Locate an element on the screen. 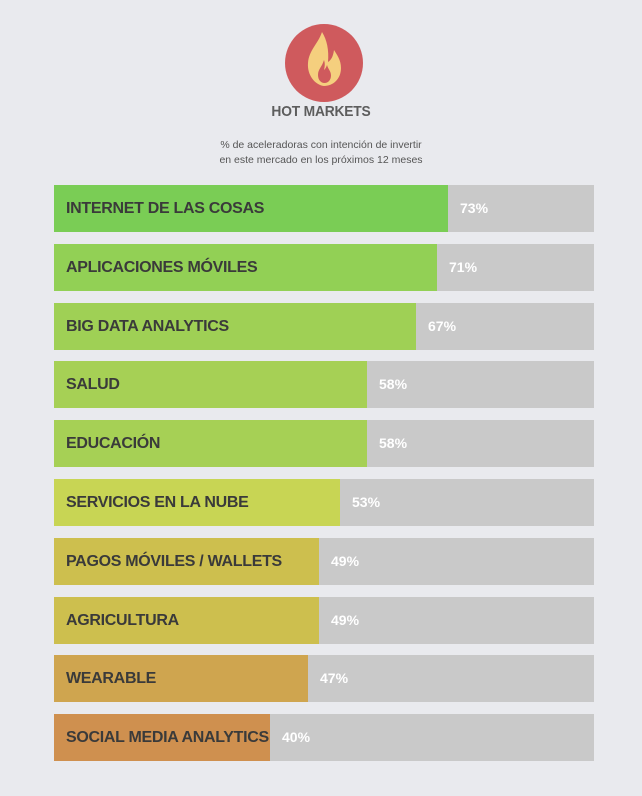 Image resolution: width=642 pixels, height=796 pixels. bar-row: SERVICIOS EN LA NUBE 53% is located at coordinates (324, 502).